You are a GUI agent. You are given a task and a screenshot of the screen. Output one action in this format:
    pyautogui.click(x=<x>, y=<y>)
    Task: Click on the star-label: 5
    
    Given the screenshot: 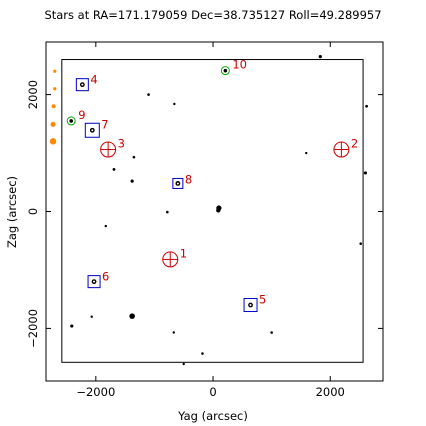 What is the action you would take?
    pyautogui.click(x=262, y=300)
    